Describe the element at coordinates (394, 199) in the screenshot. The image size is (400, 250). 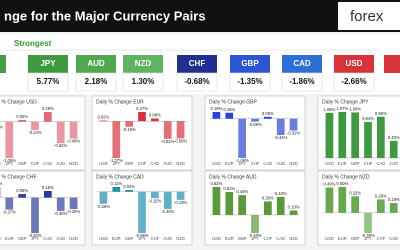
I see `value-label: 0.19%` at that location.